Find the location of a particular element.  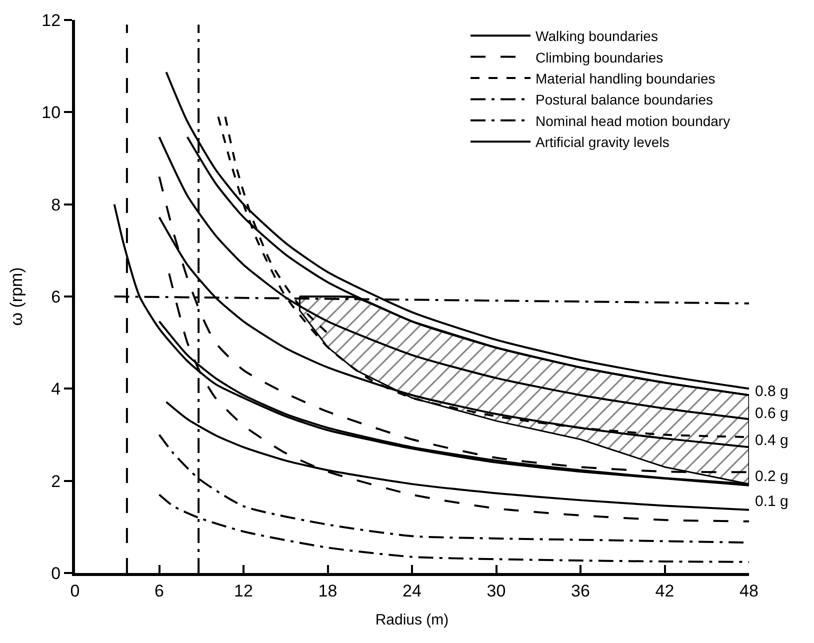

text: 0.1 g is located at coordinates (771, 501).